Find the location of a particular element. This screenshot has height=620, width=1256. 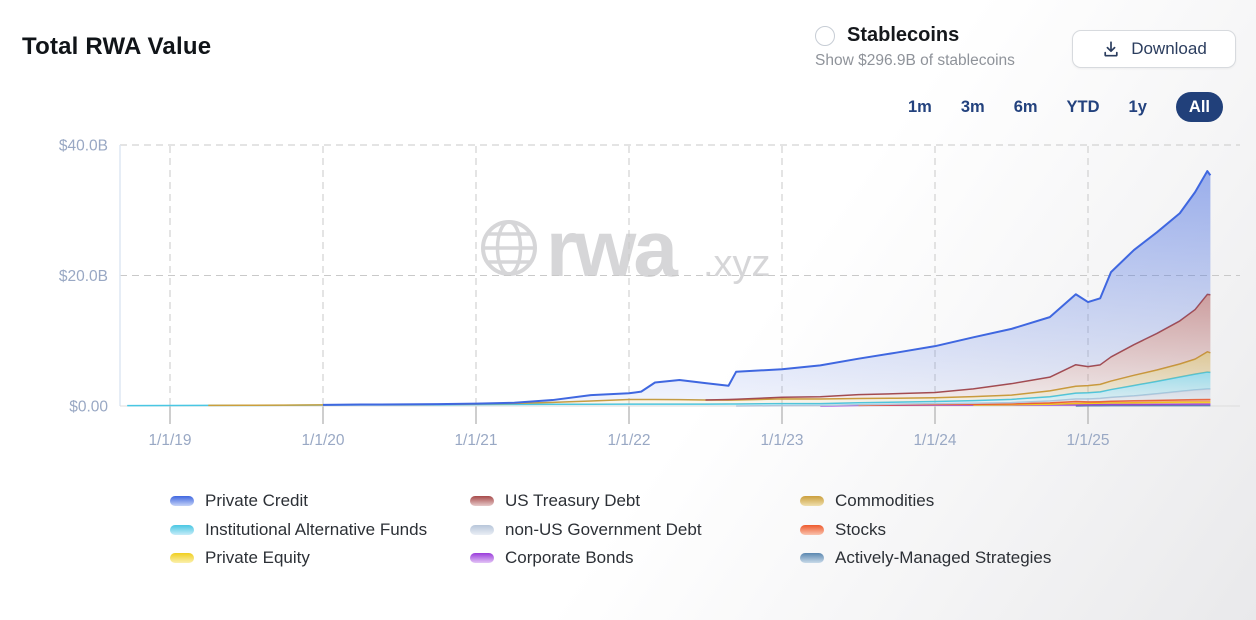

area-stocks is located at coordinates (1034, 402).